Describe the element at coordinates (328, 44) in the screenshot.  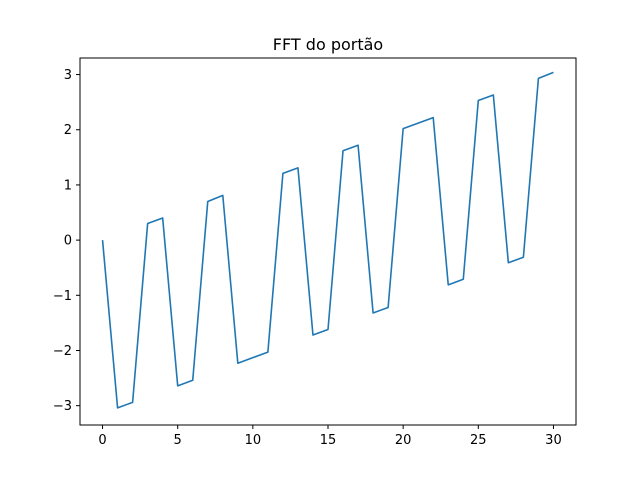
I see `chart-title: FFT do portão` at that location.